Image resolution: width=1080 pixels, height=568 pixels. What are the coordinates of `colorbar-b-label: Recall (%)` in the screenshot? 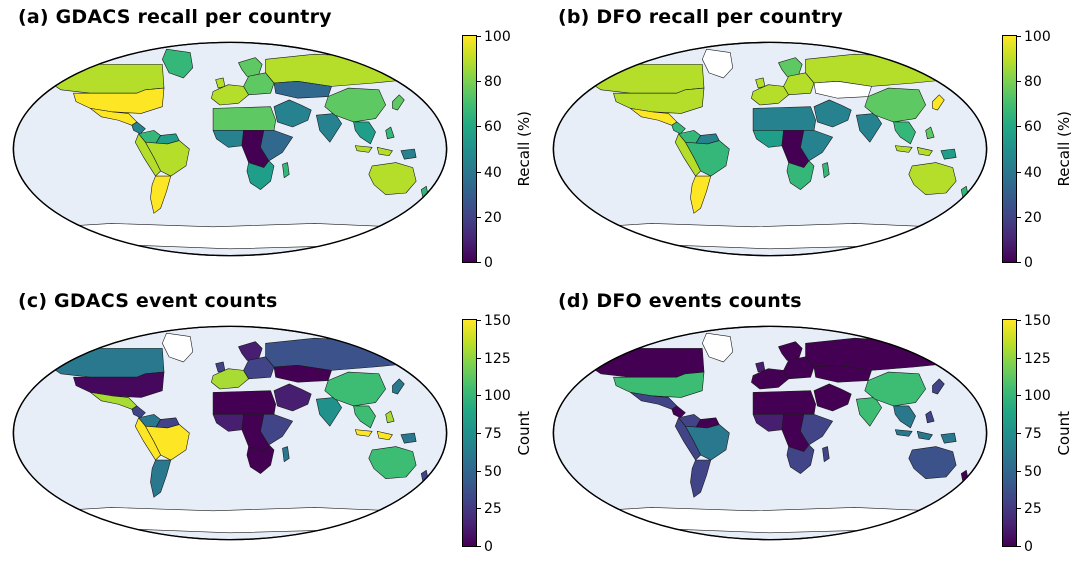 It's located at (1064, 149).